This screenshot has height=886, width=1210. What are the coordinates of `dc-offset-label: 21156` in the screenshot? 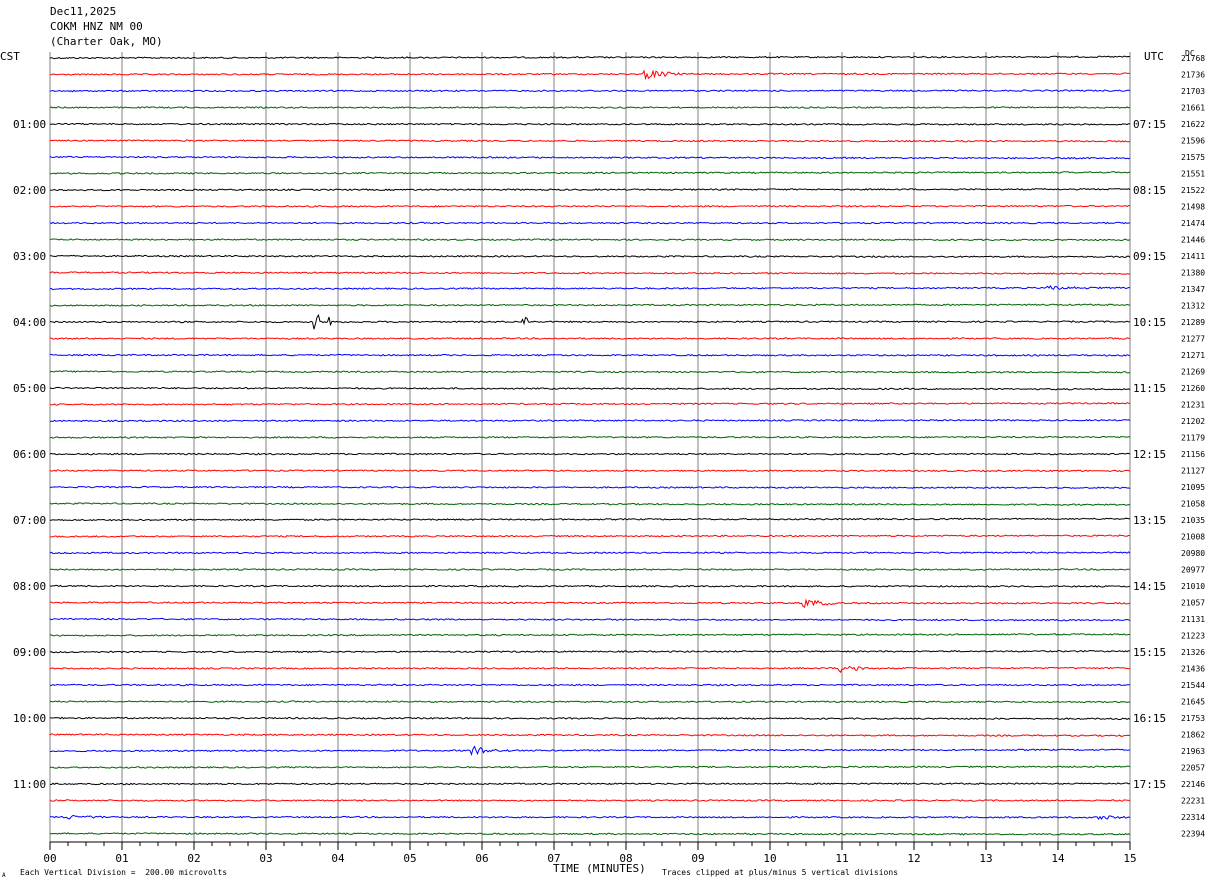 It's located at (1193, 454).